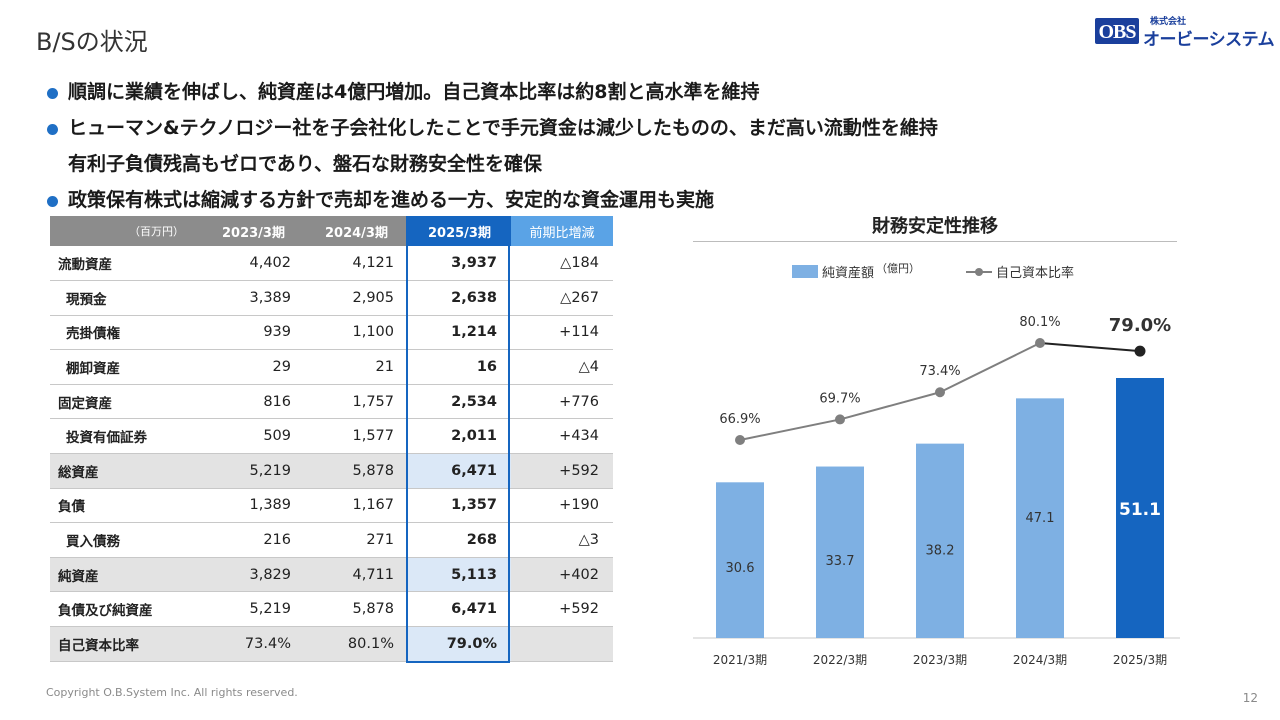  I want to click on row-label: 総資産, so click(126, 471).